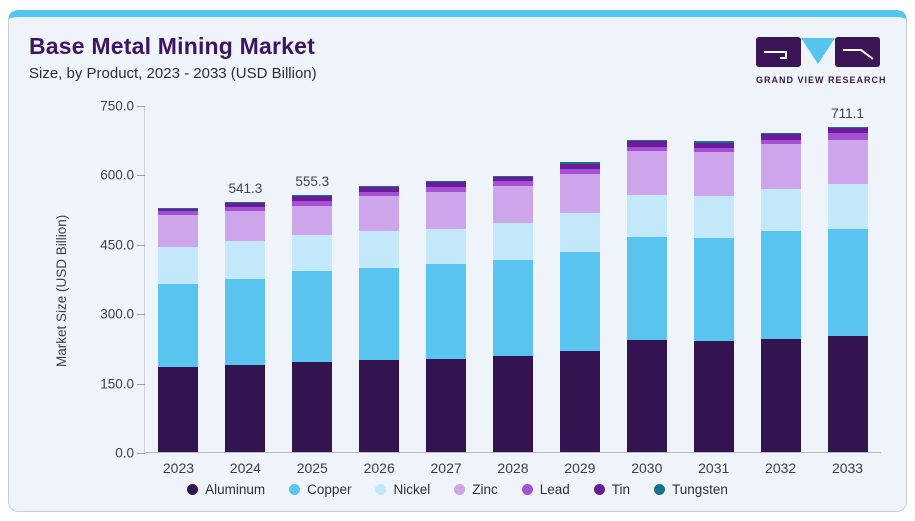  Describe the element at coordinates (312, 199) in the screenshot. I see `bar-segment-tin-2025` at that location.